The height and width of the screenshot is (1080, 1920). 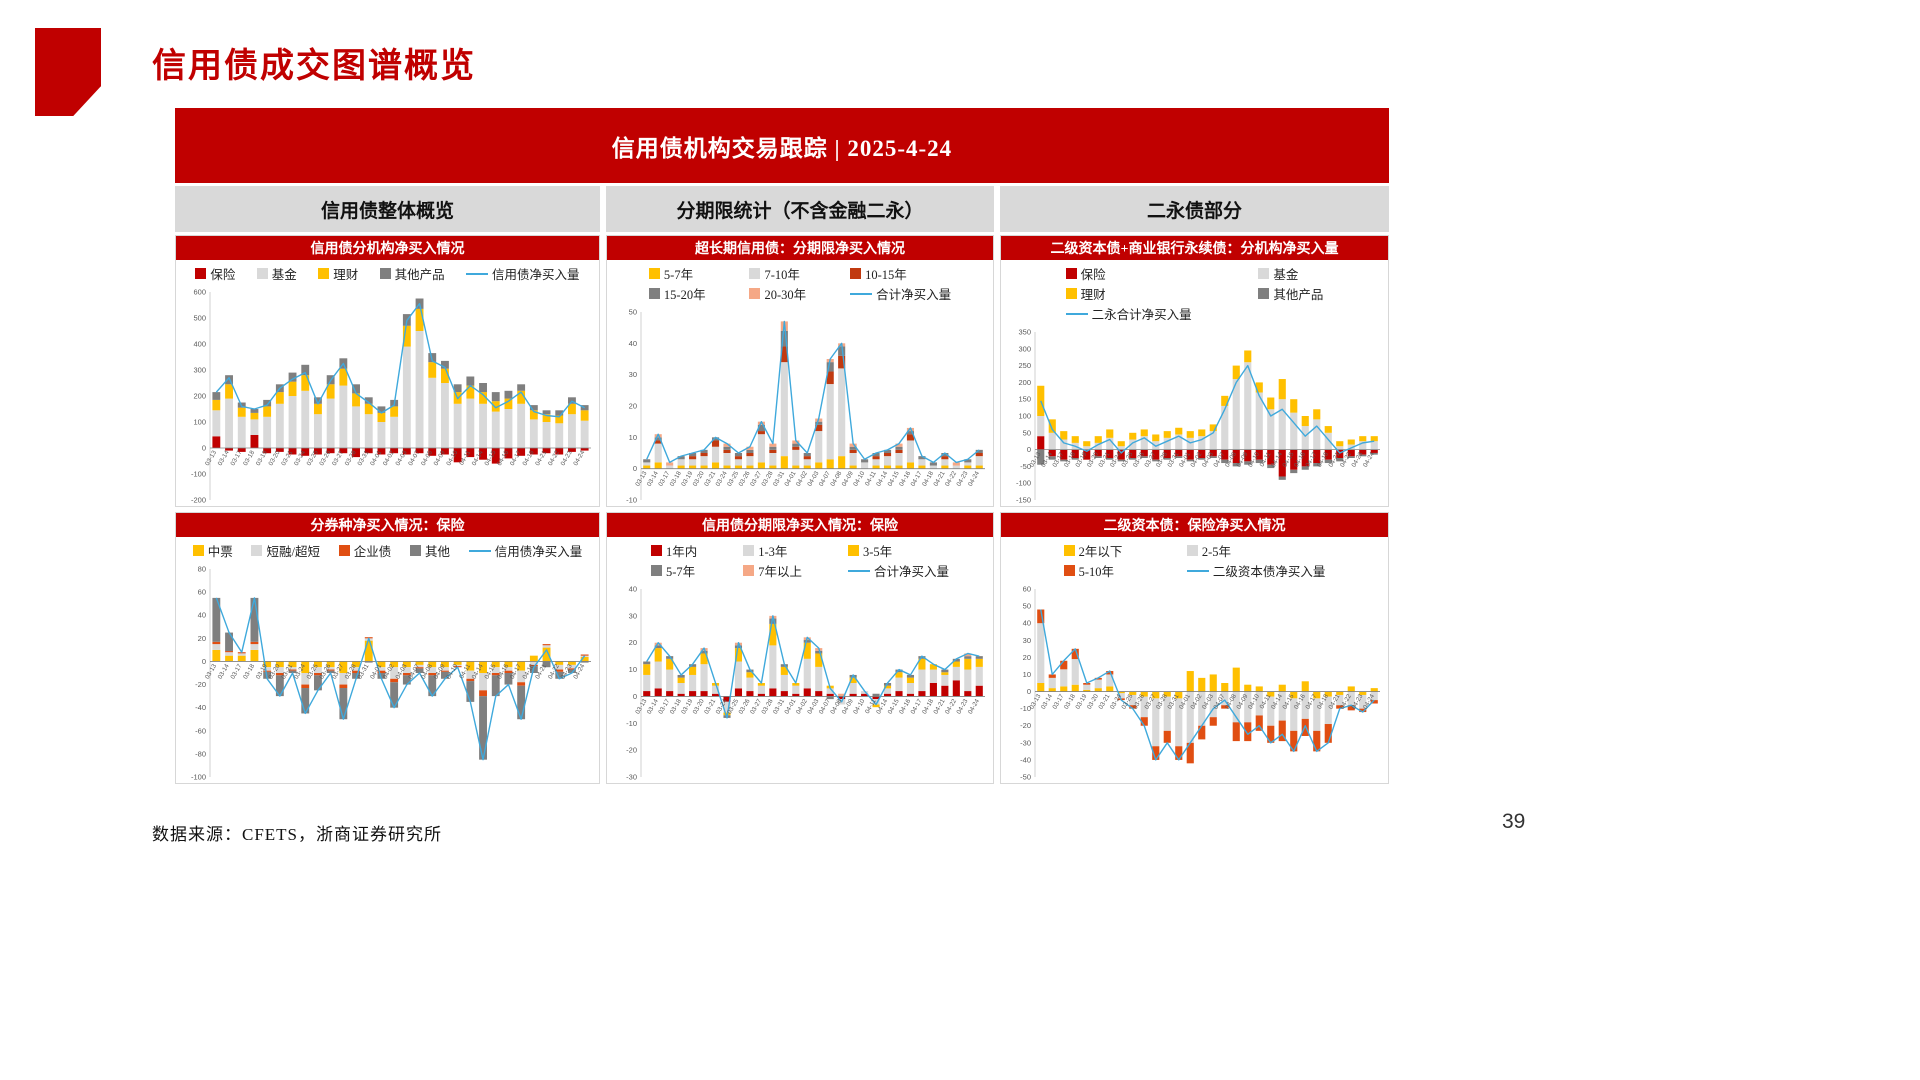 I want to click on svg-text: 350, so click(x=1024, y=332).